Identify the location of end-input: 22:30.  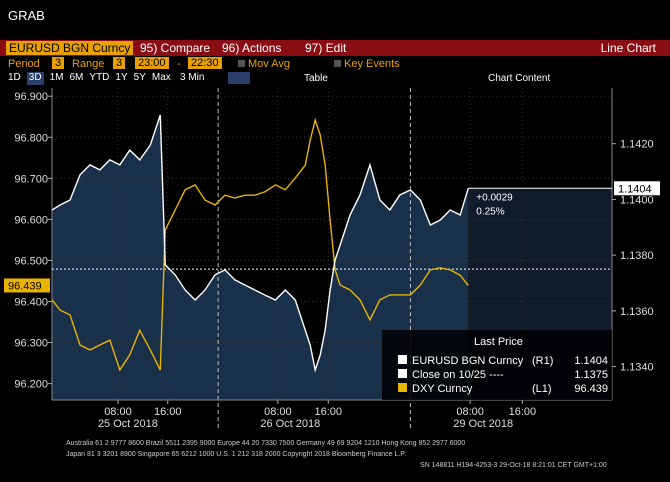
(205, 63).